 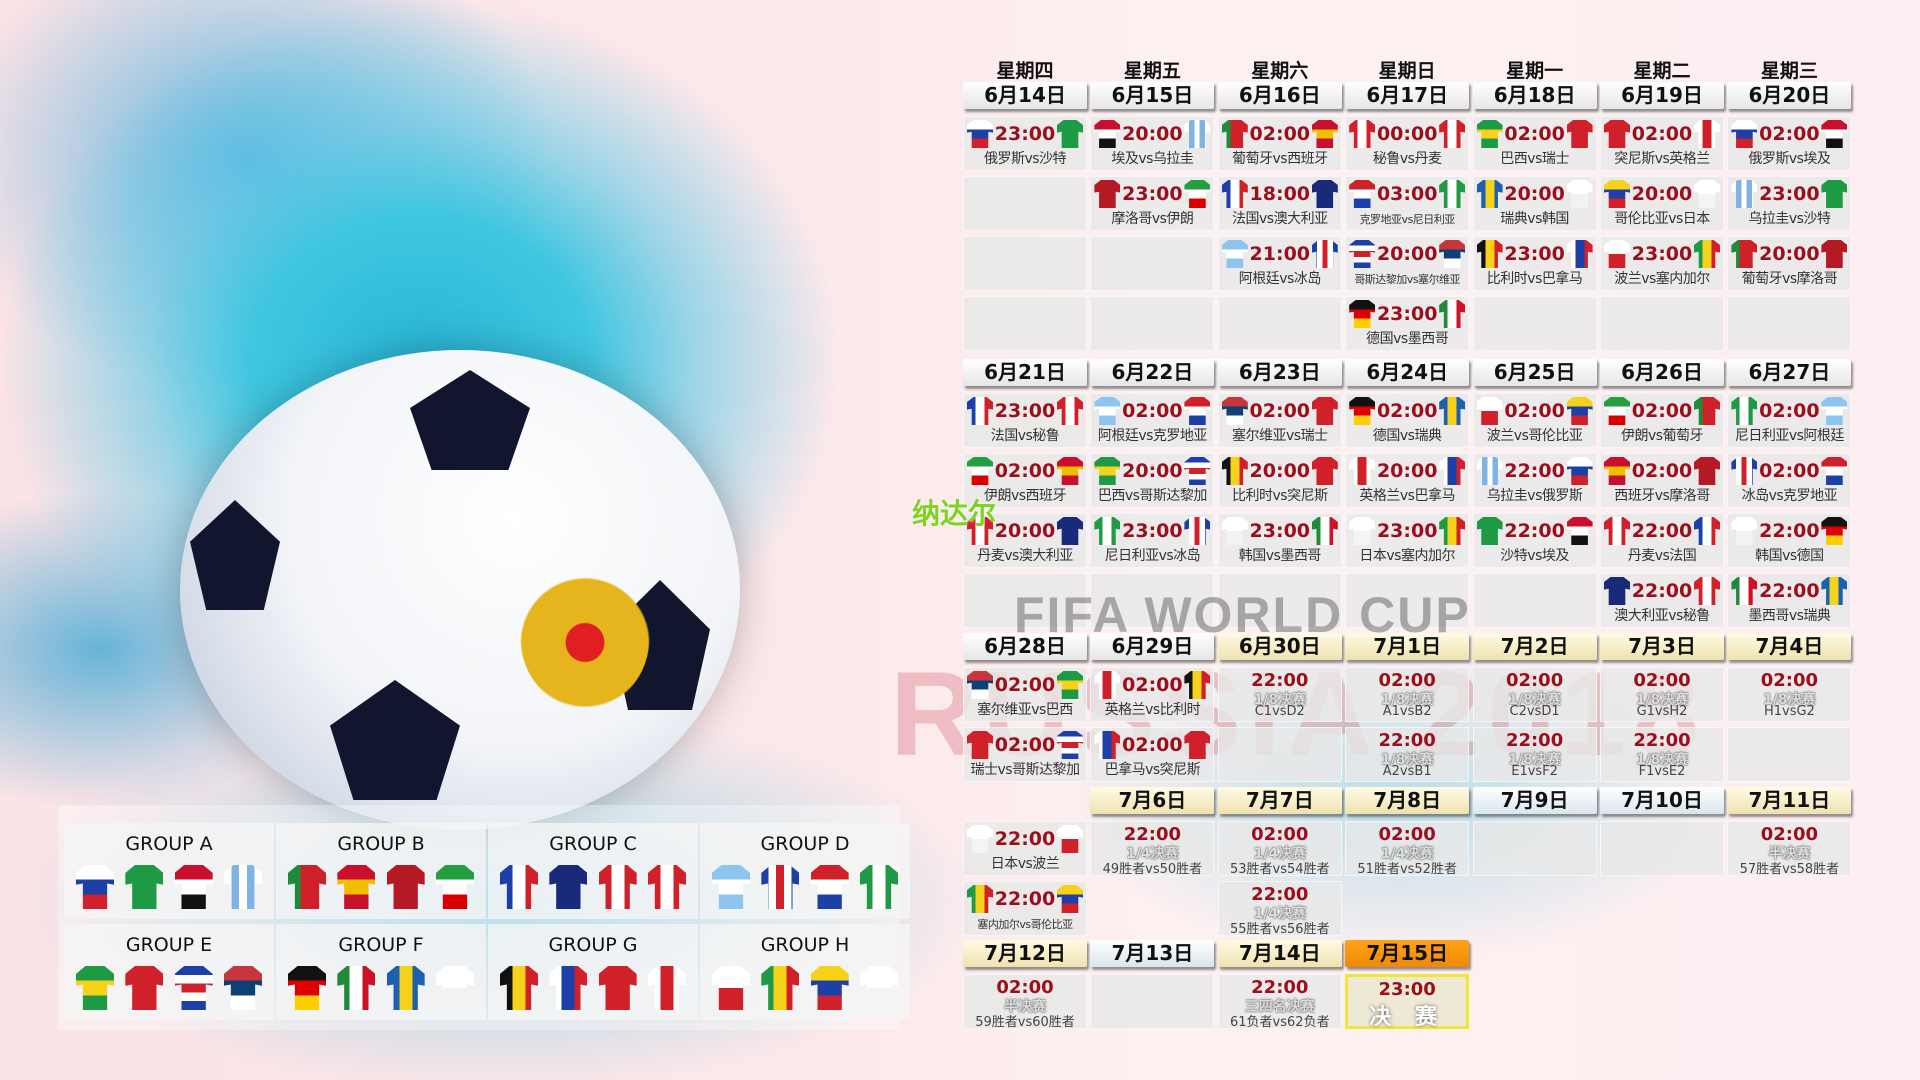 What do you see at coordinates (1152, 436) in the screenshot?
I see `match-teams: 阿根廷vs克罗地亚` at bounding box center [1152, 436].